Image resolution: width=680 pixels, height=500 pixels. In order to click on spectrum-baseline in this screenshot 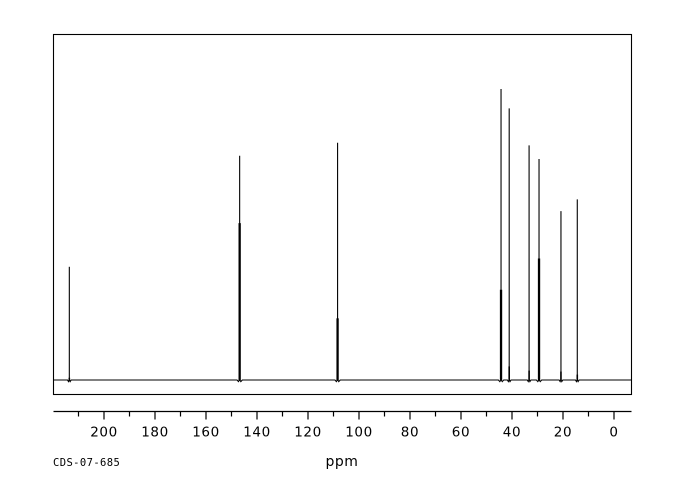, I will do `click(342, 380)`.